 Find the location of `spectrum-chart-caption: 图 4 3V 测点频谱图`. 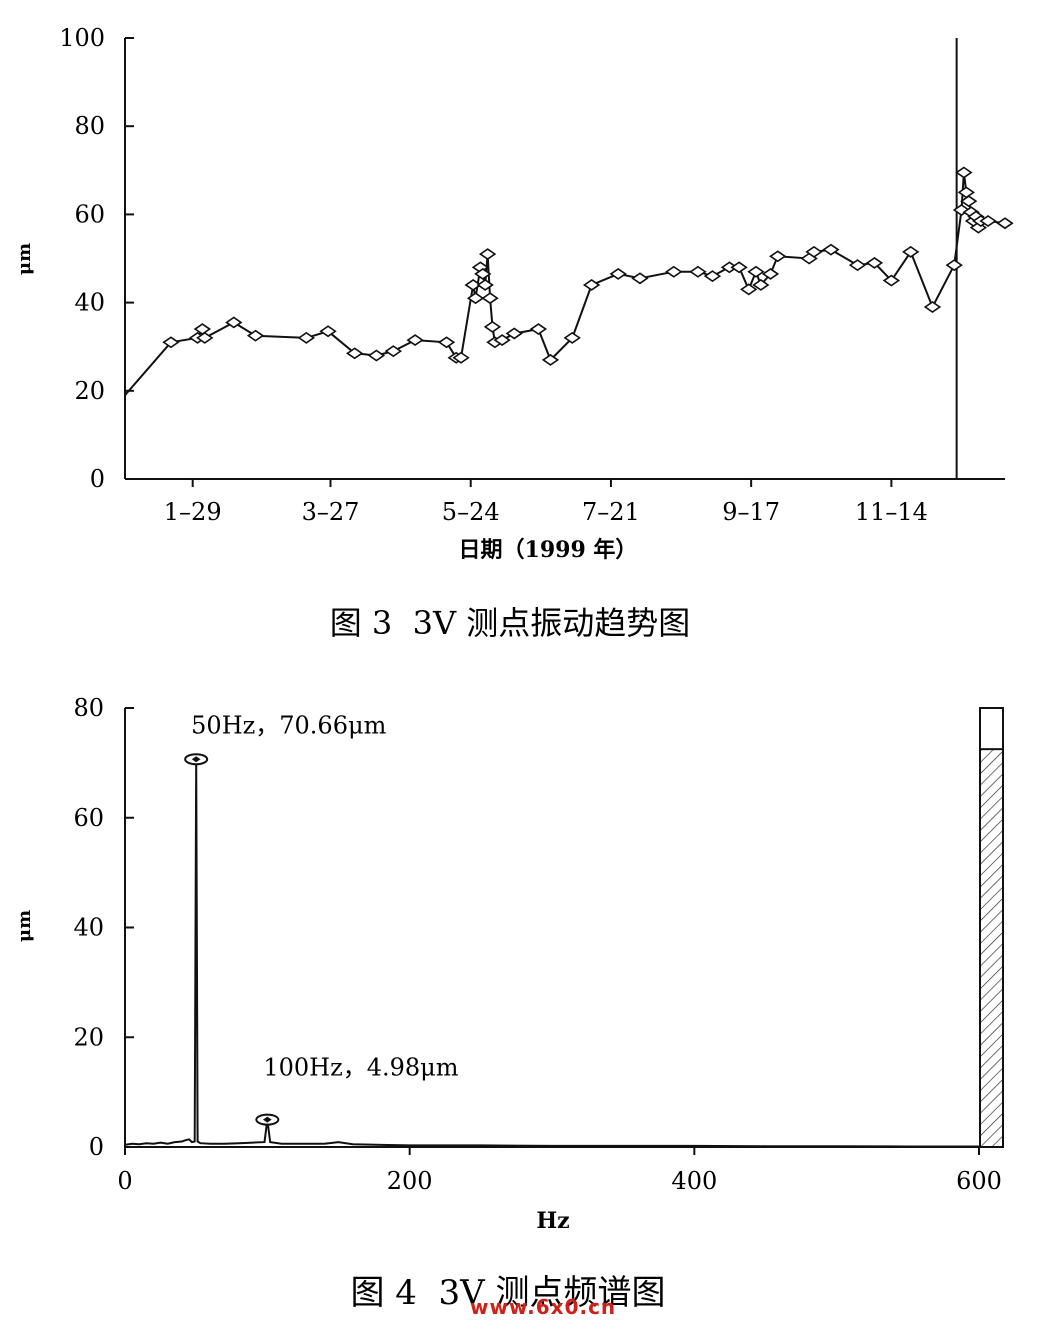

spectrum-chart-caption: 图 4 3V 测点频谱图 is located at coordinates (507, 1293).